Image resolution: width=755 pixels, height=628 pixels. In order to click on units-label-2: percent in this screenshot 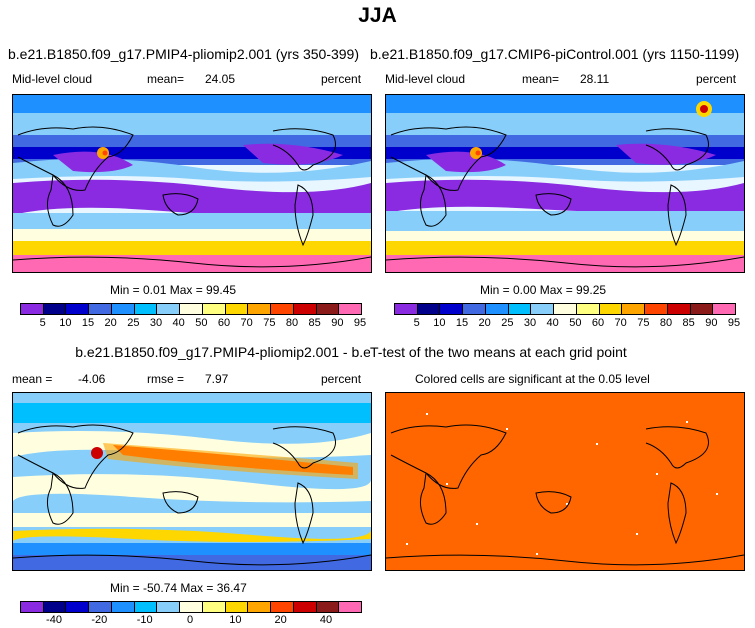, I will do `click(716, 79)`.